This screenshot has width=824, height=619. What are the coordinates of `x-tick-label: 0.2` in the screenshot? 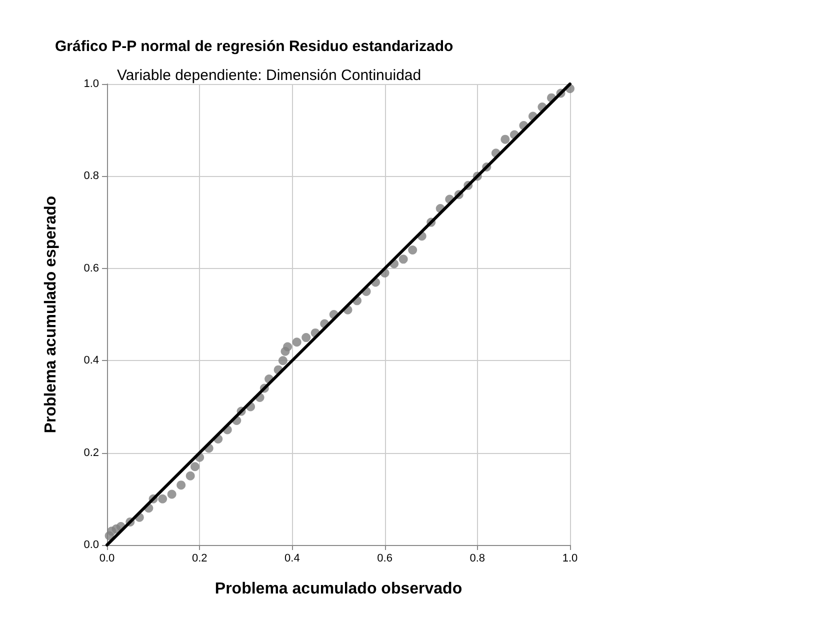 It's located at (200, 558).